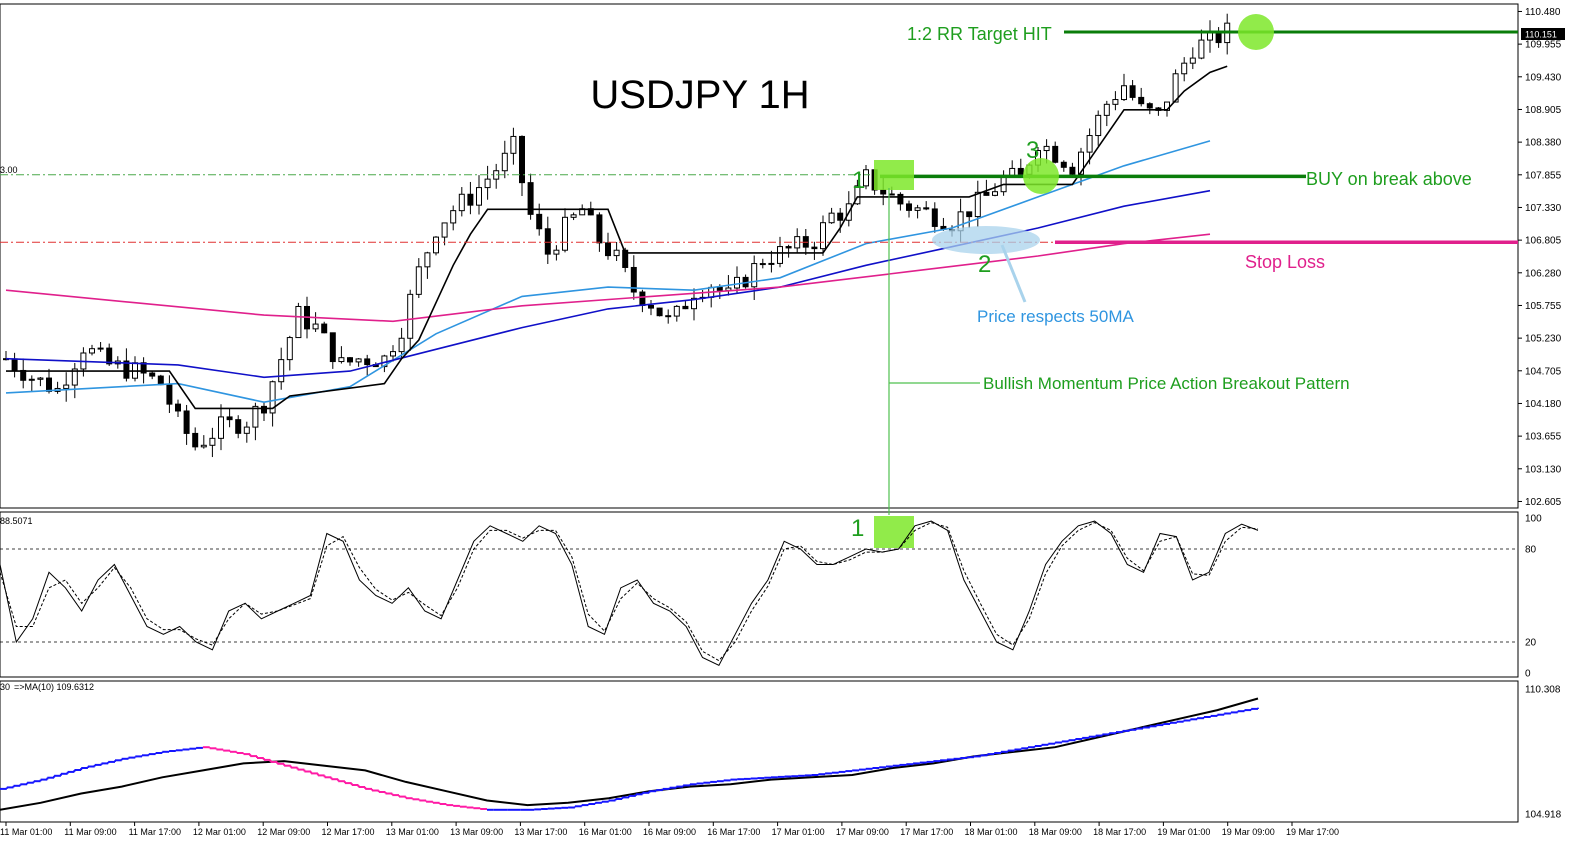 The height and width of the screenshot is (854, 1574). I want to click on price-axis-label: 108.380, so click(1543, 143).